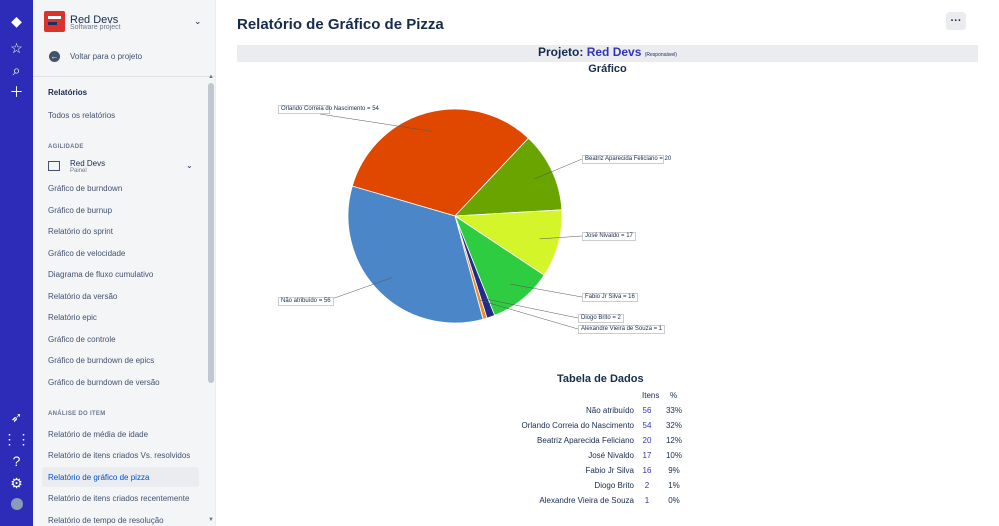 This screenshot has width=999, height=526. What do you see at coordinates (106, 520) in the screenshot?
I see `sidebar-item: Relatório de tempo de resolução` at bounding box center [106, 520].